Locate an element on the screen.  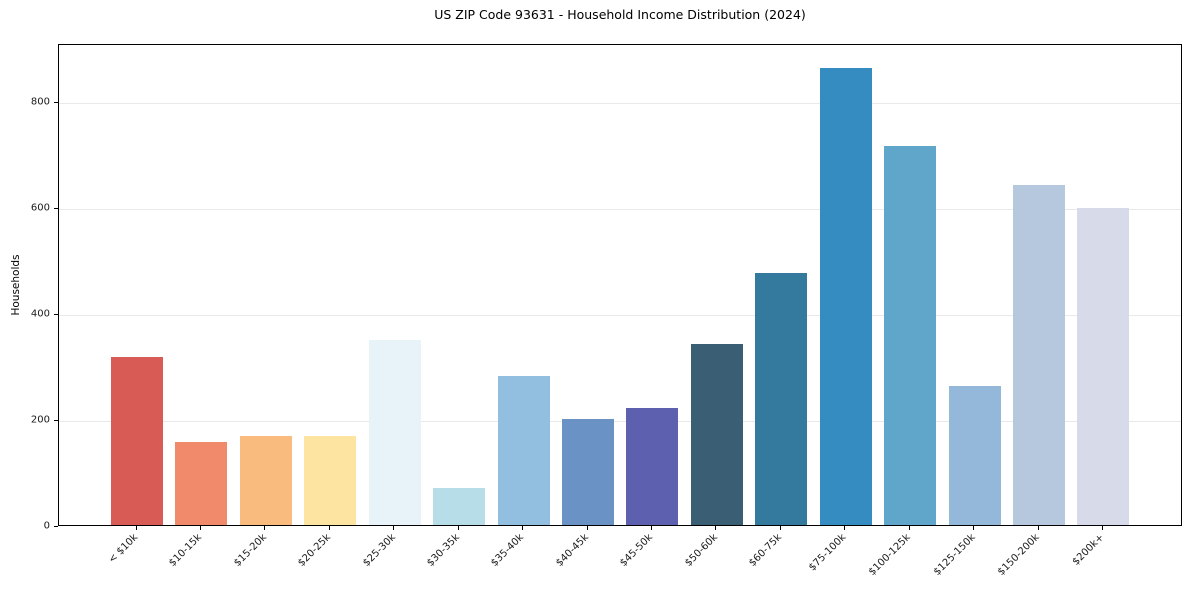
x-tick-label: $75-100k is located at coordinates (828, 553).